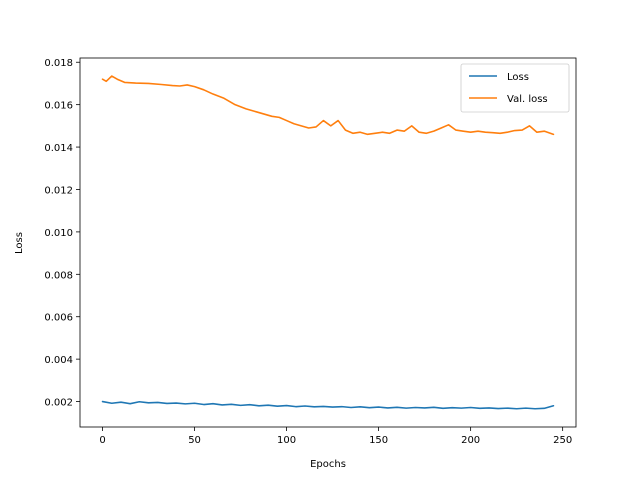 The width and height of the screenshot is (640, 480). What do you see at coordinates (58, 403) in the screenshot?
I see `y-tick-label: 0.002` at bounding box center [58, 403].